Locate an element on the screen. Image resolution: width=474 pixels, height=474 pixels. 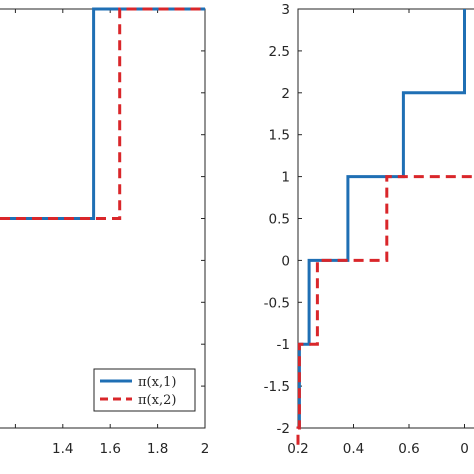
y-tick-label: -1 is located at coordinates (283, 345).